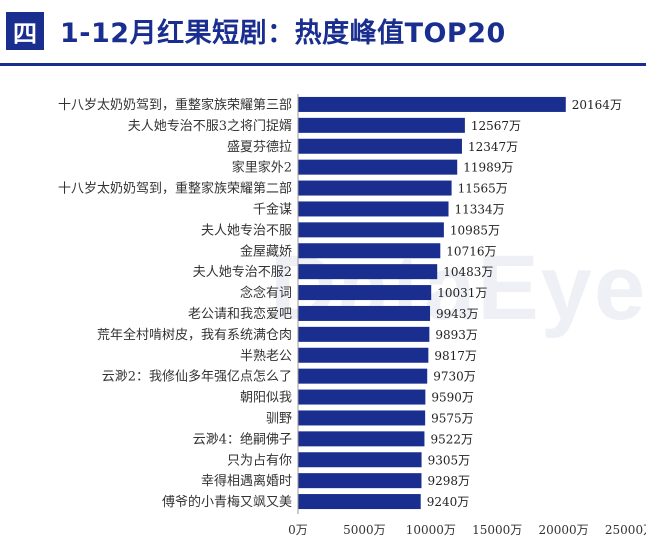 Image resolution: width=646 pixels, height=538 pixels. I want to click on category-label: 荒年全村啃树皮，我有系统满仓肉, so click(194, 335).